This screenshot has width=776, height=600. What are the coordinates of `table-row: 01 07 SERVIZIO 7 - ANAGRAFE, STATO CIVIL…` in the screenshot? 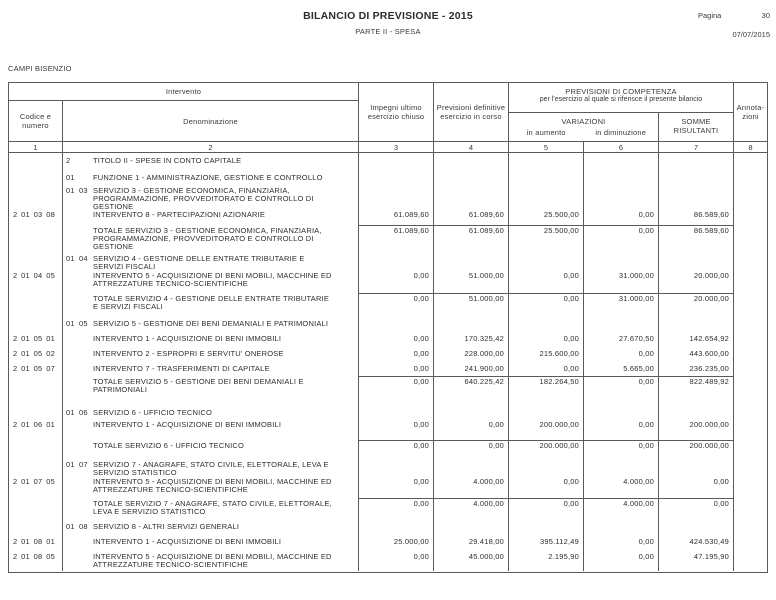 It's located at (388, 469).